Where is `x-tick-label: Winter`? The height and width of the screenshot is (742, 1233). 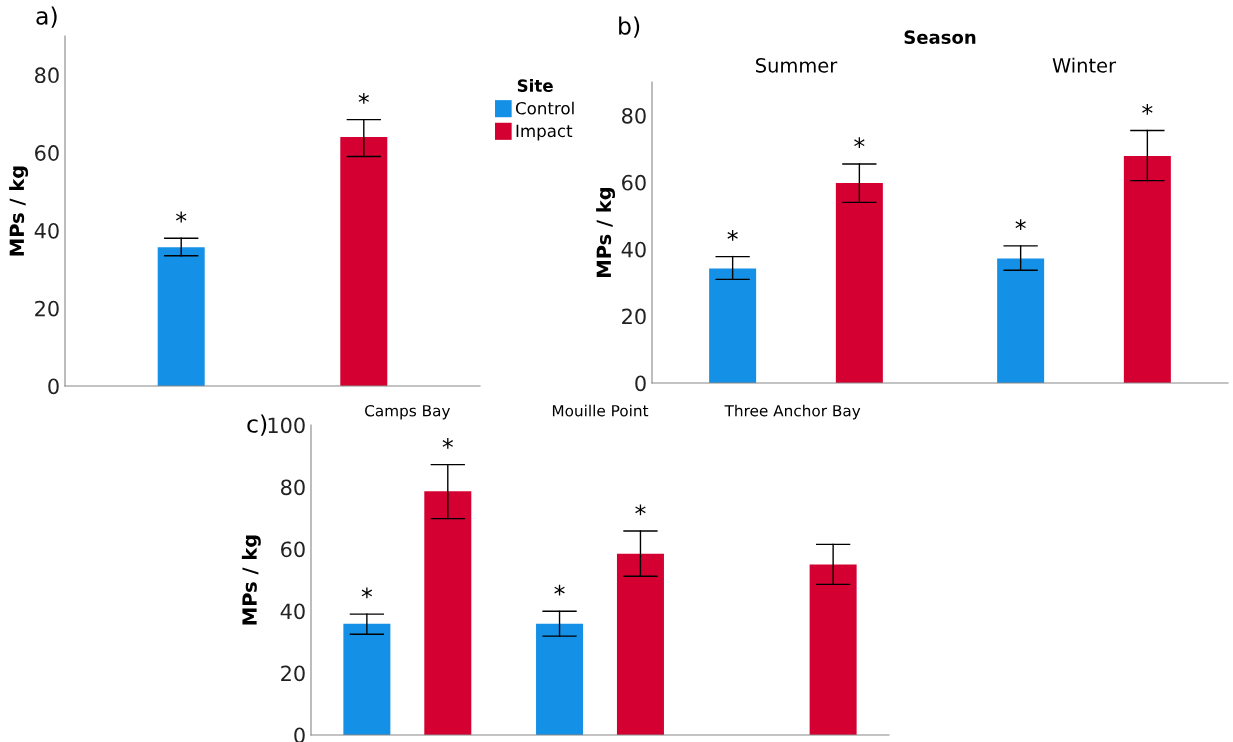 x-tick-label: Winter is located at coordinates (1084, 65).